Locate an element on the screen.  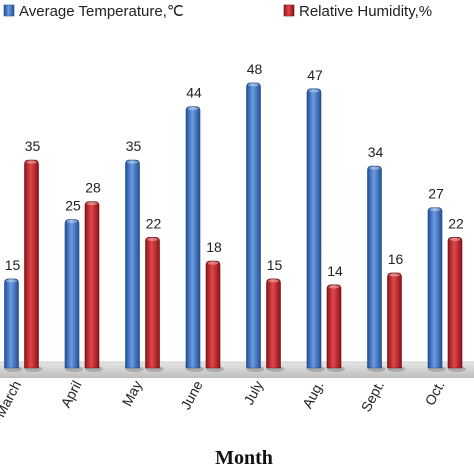
bar-temperature-july is located at coordinates (253, 225).